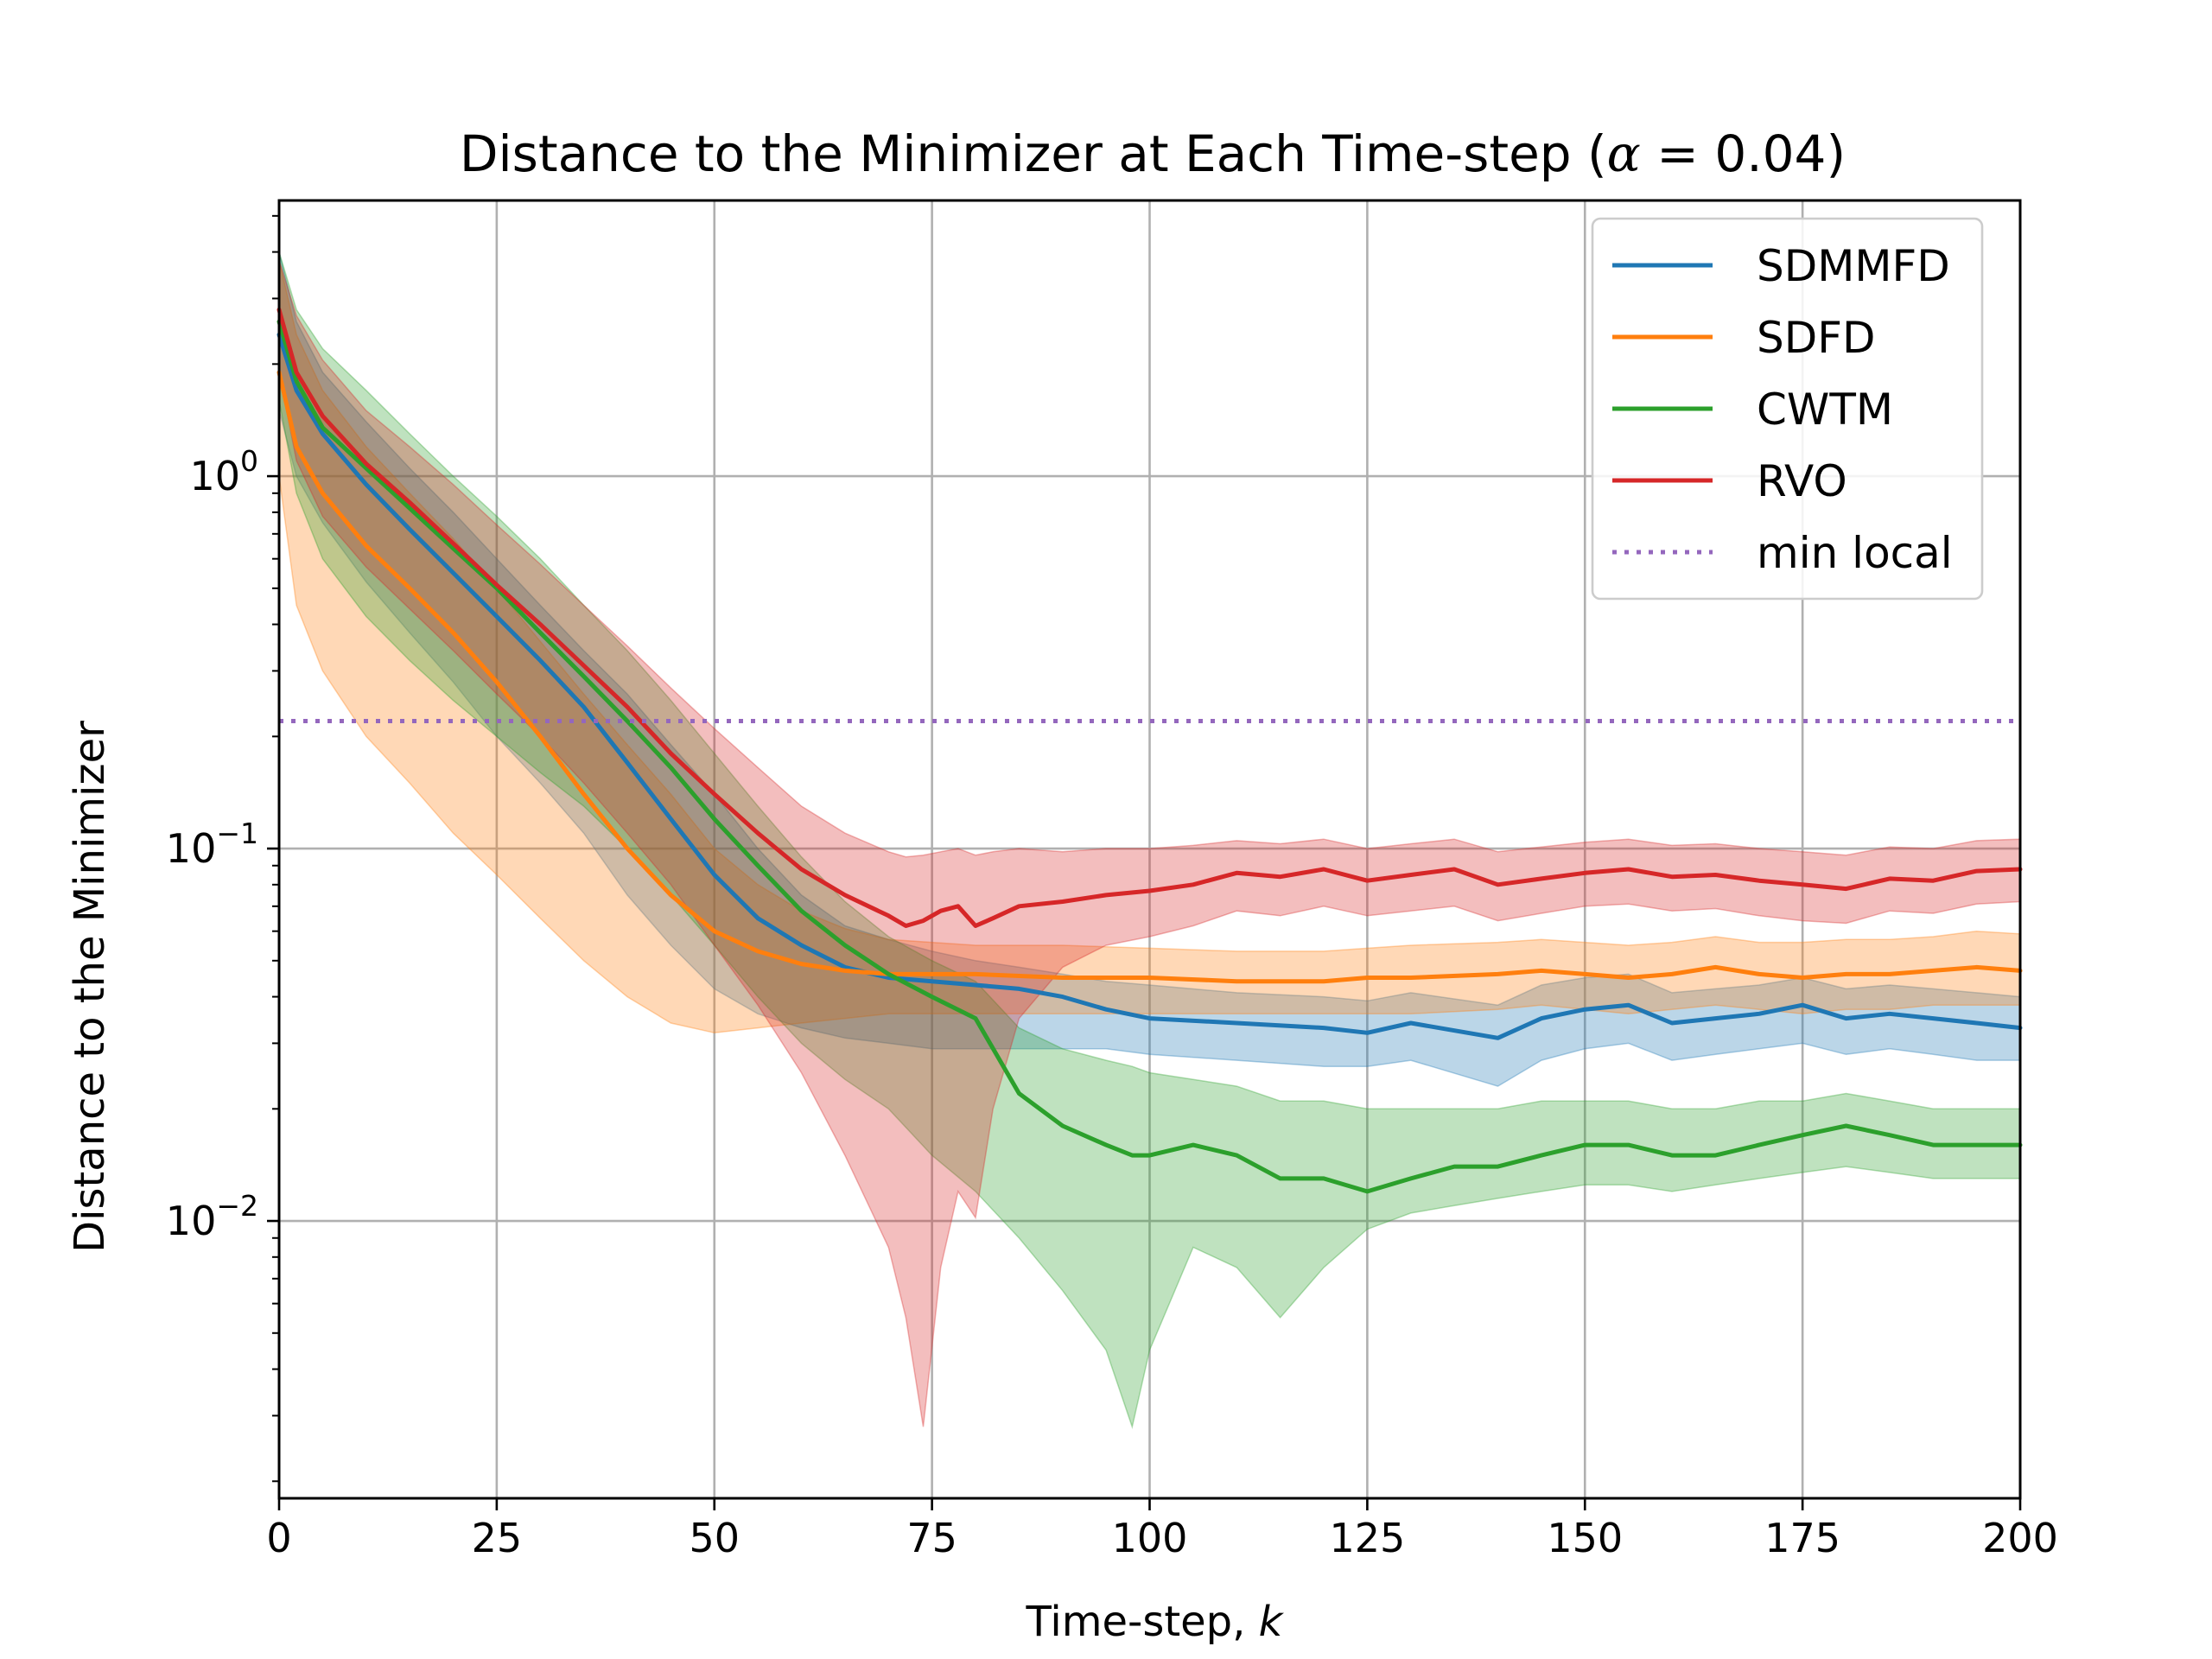 This screenshot has height=1659, width=2212. Describe the element at coordinates (1743, 153) in the screenshot. I see `chart-title-rest: = 0.04)` at that location.